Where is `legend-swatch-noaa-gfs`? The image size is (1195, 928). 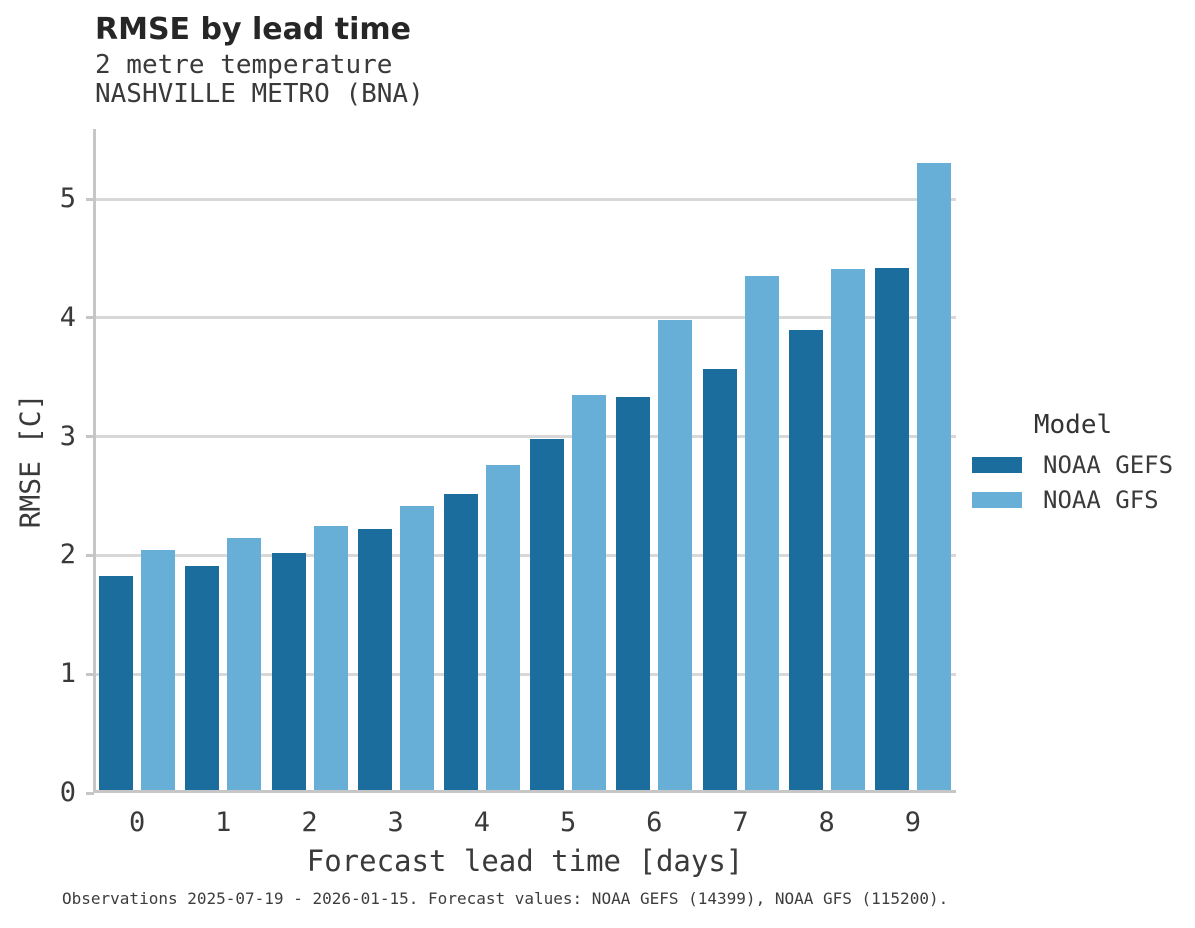
legend-swatch-noaa-gfs is located at coordinates (997, 500).